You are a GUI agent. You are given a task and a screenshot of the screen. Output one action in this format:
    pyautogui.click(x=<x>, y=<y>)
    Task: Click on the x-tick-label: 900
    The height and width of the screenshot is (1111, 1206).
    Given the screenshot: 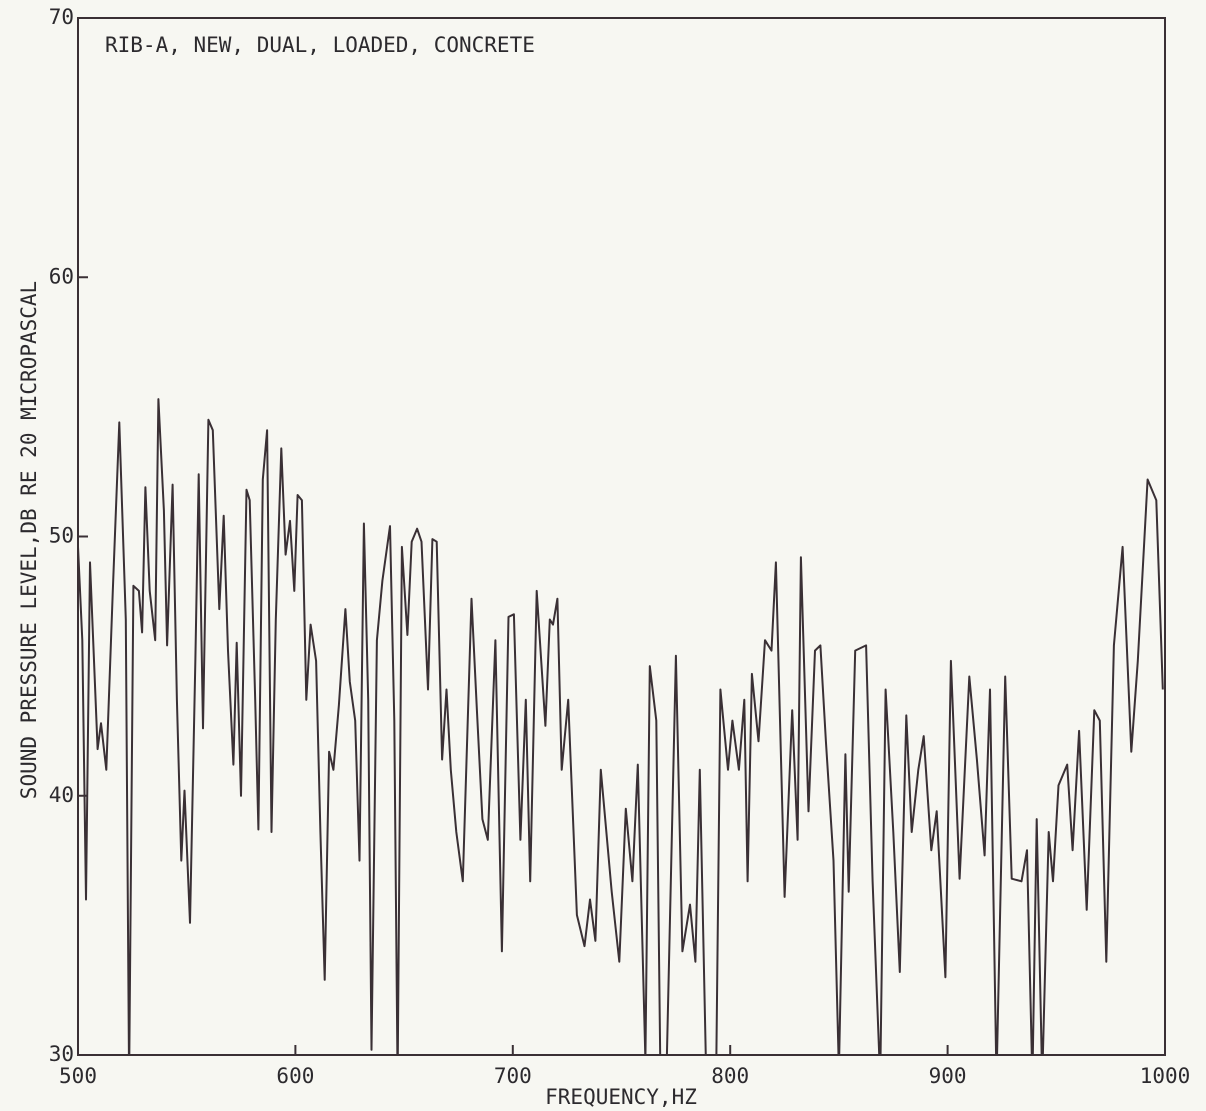 What is the action you would take?
    pyautogui.click(x=948, y=1076)
    